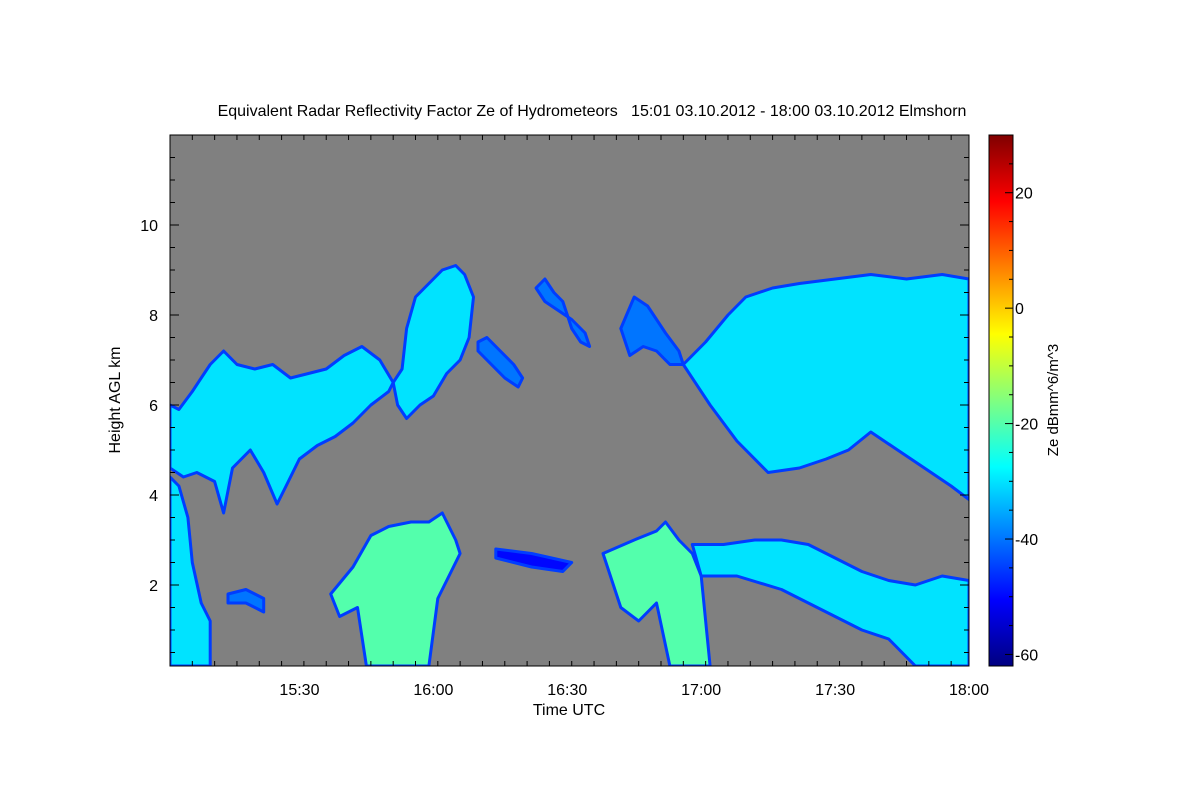 This screenshot has width=1200, height=800. Describe the element at coordinates (835, 690) in the screenshot. I see `x-tick-label: 17:30` at that location.